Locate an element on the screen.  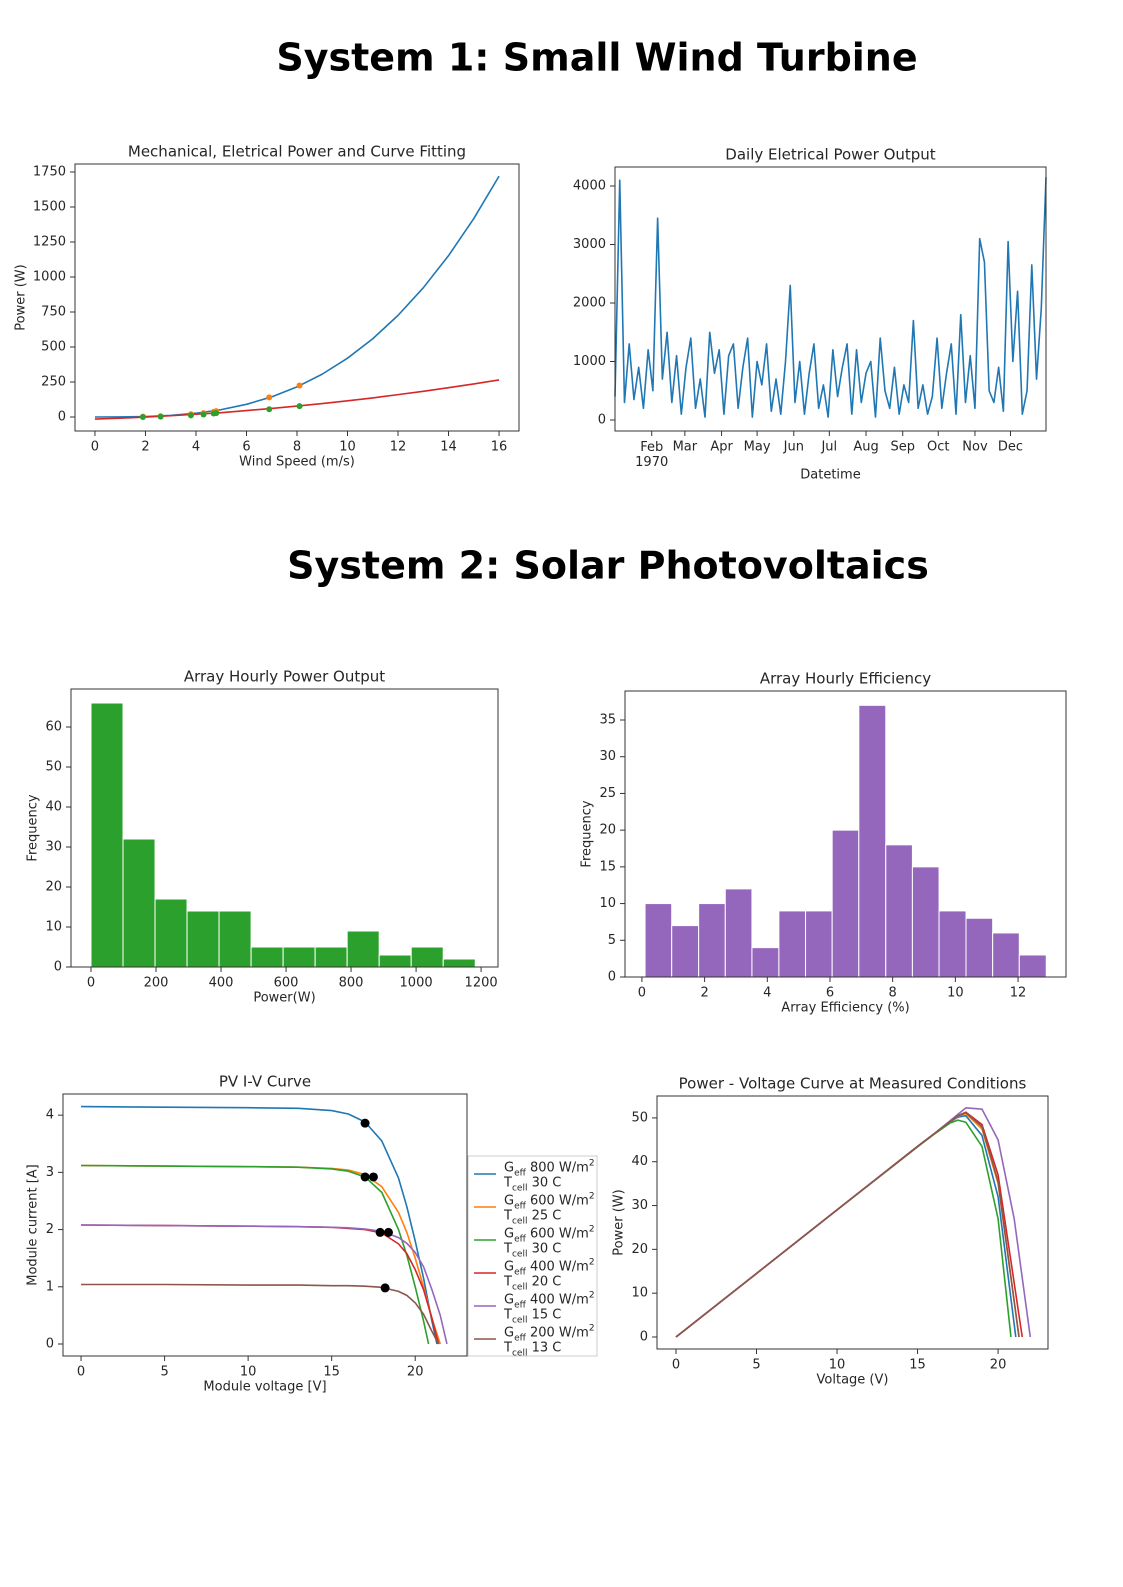
y-tick-label: 2000 is located at coordinates (589, 303).